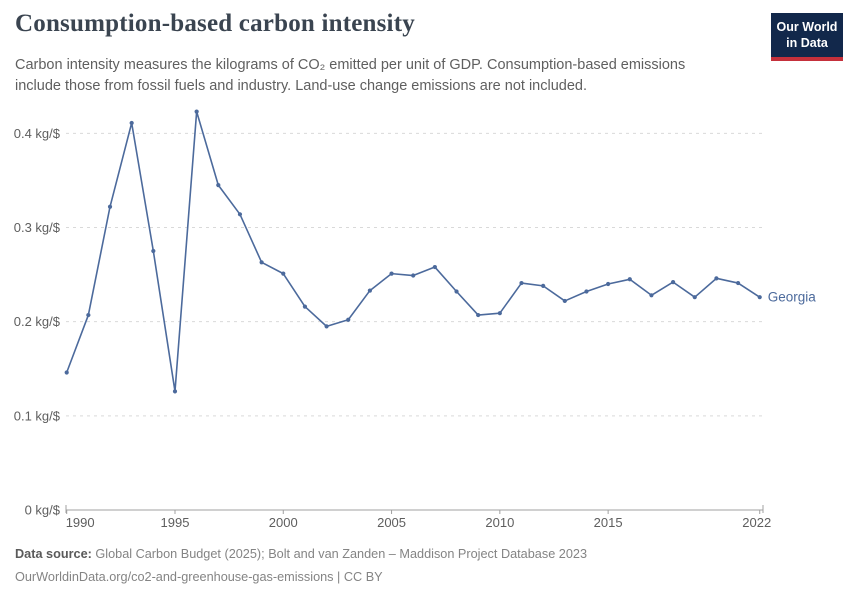 The height and width of the screenshot is (600, 850). I want to click on y-axis-tick-label: 0.2 kg/$, so click(37, 321).